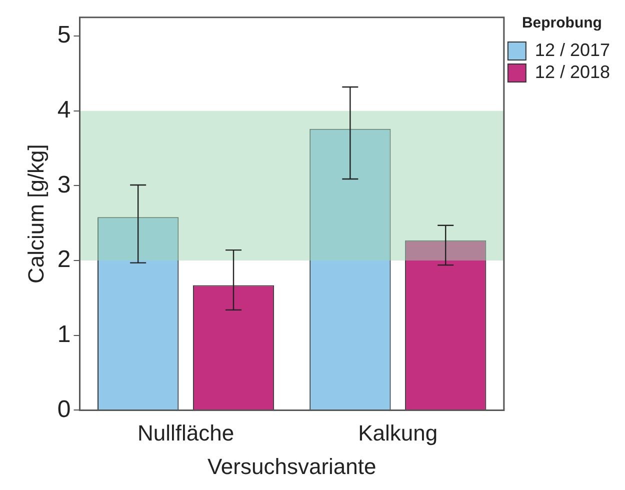 The width and height of the screenshot is (625, 490). What do you see at coordinates (572, 72) in the screenshot?
I see `legend-label: 12 / 2018` at bounding box center [572, 72].